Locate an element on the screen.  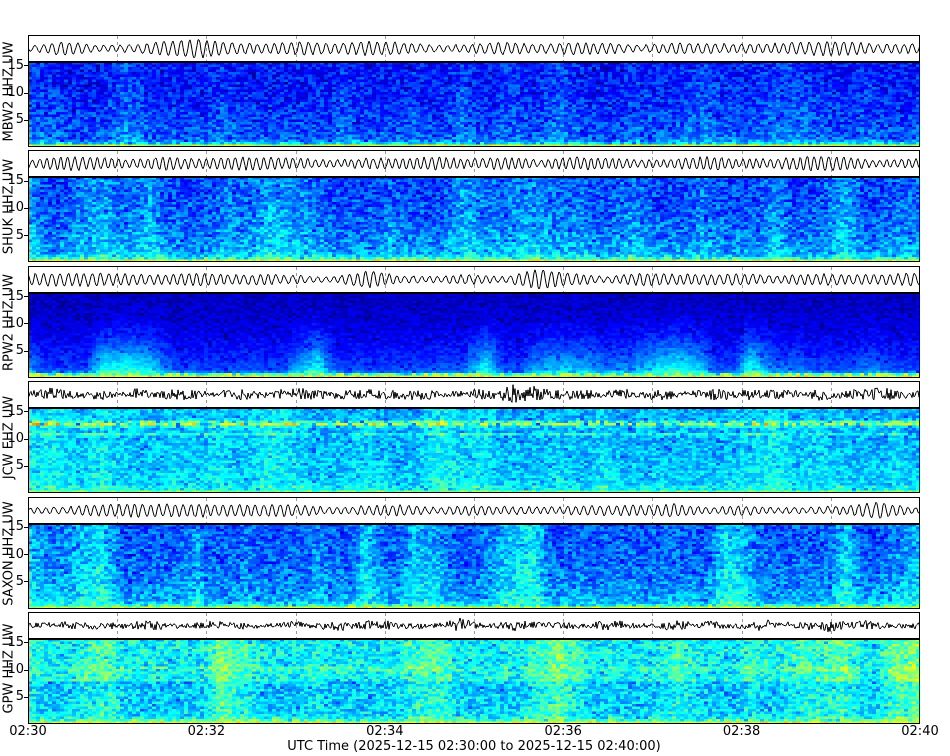
spectrogram-gpw is located at coordinates (474, 681).